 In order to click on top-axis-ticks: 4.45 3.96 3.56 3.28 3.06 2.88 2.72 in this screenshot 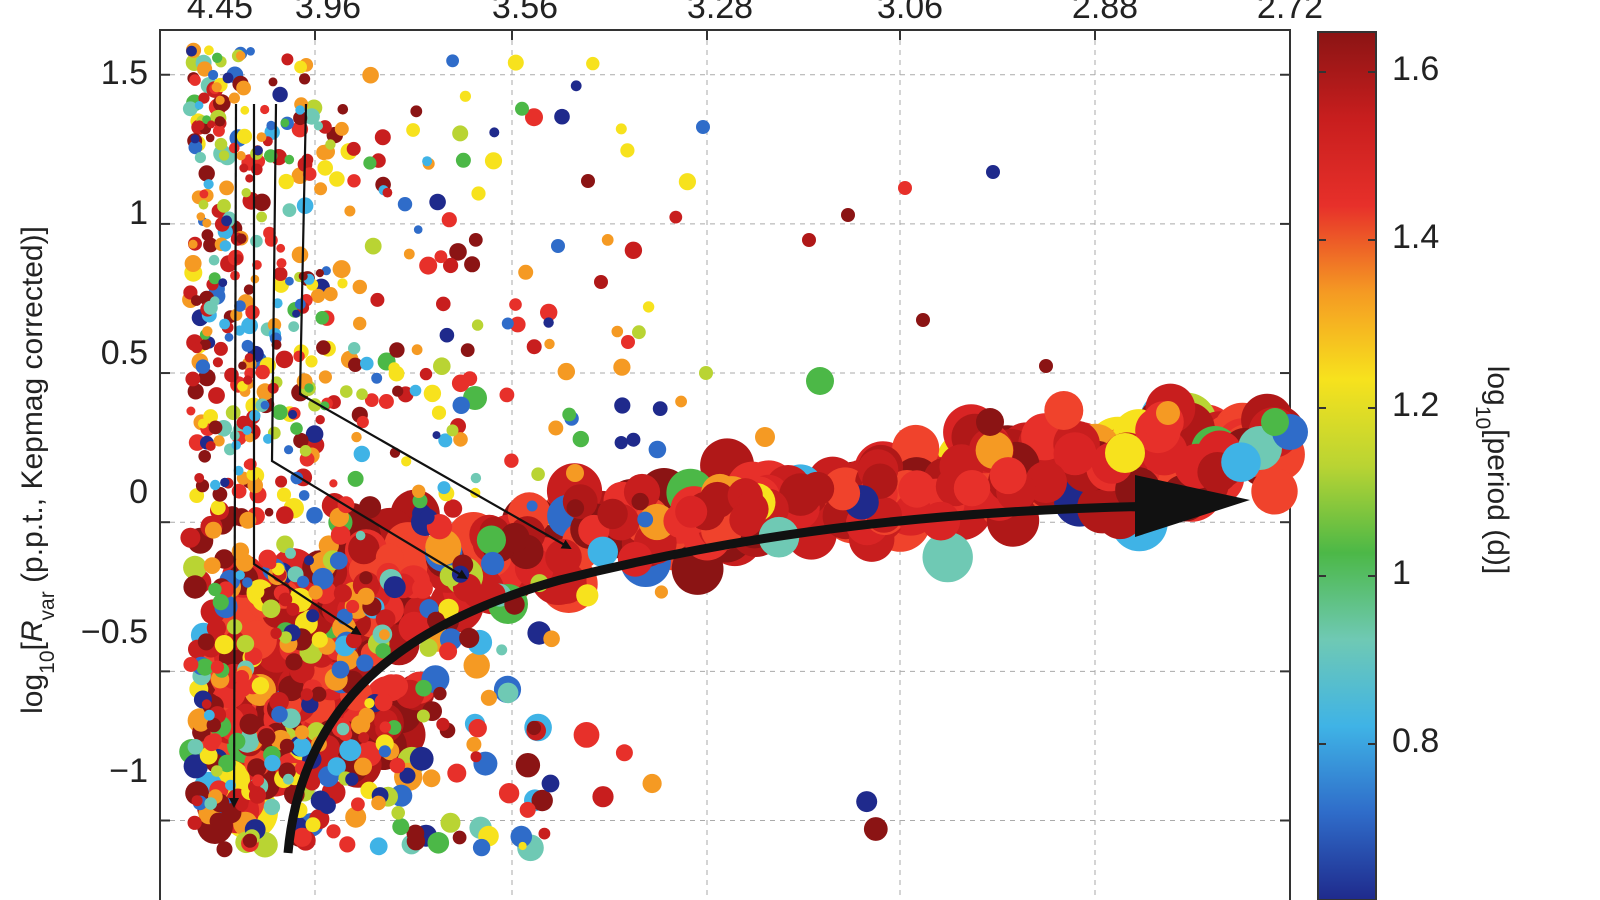, I will do `click(755, 13)`.